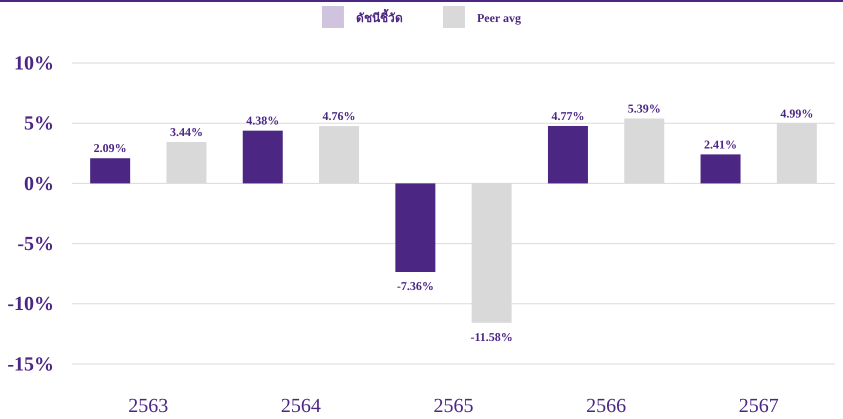 Image resolution: width=843 pixels, height=419 pixels. Describe the element at coordinates (499, 18) in the screenshot. I see `legend-label: Peer avg` at that location.